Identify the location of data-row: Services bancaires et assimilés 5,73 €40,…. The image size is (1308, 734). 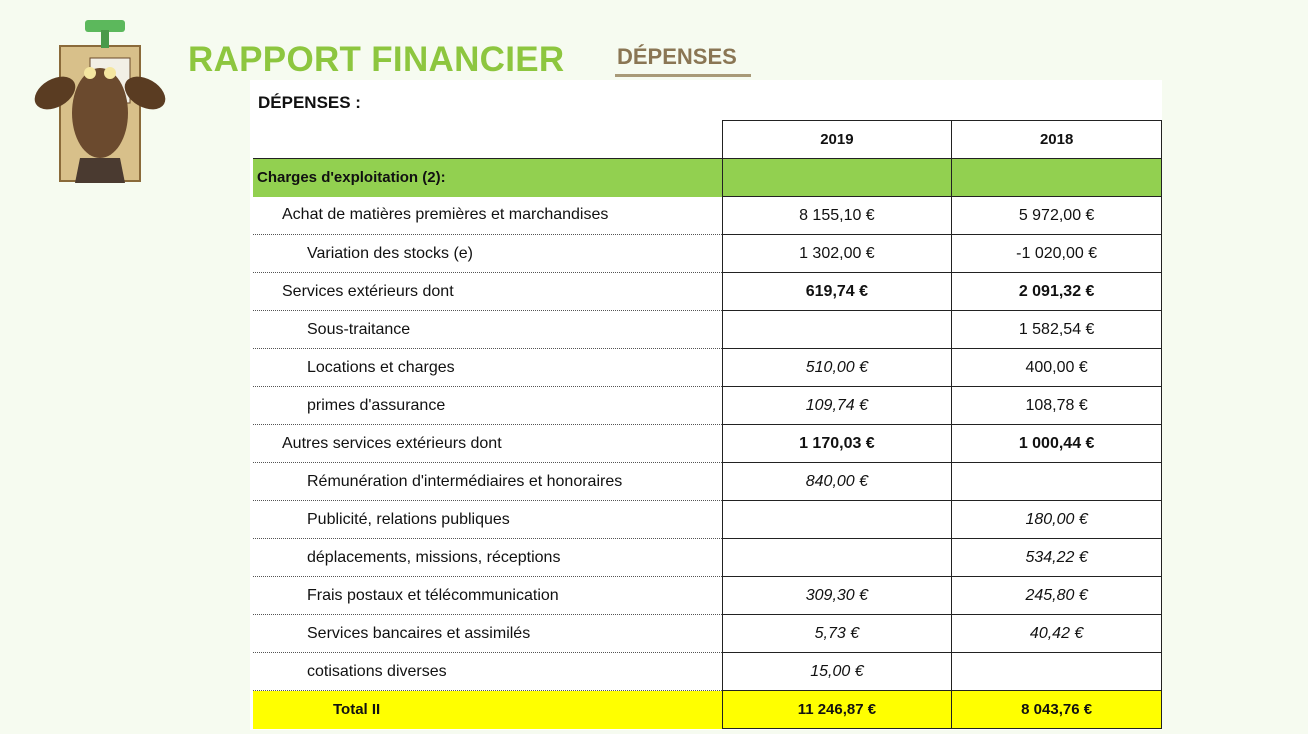
(707, 633).